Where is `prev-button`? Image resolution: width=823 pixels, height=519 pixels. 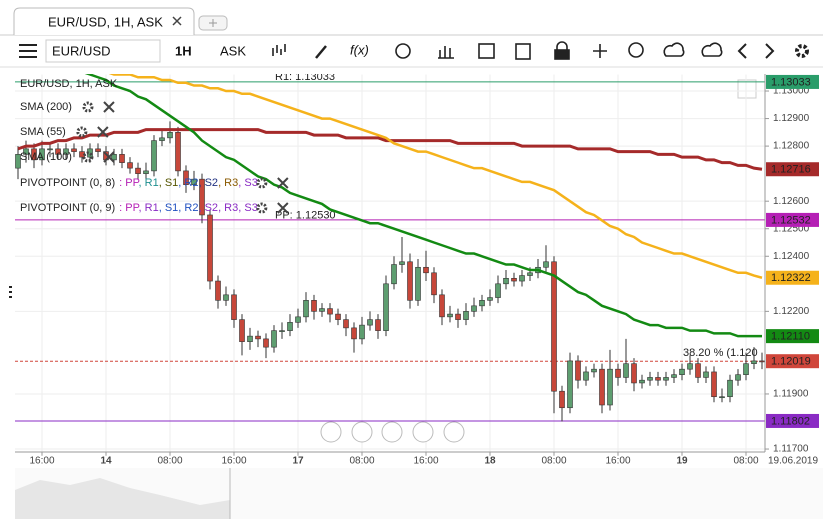
prev-button is located at coordinates (742, 51).